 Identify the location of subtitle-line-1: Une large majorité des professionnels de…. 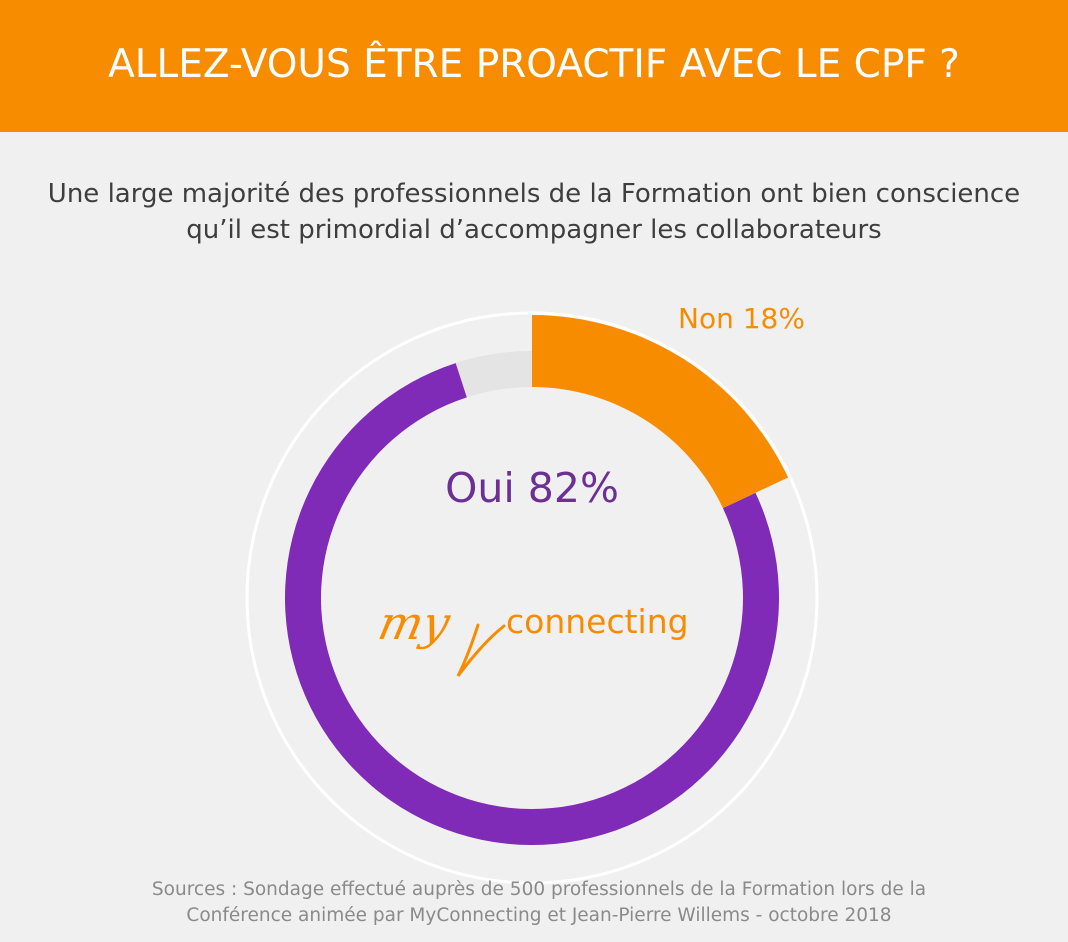
(534, 194).